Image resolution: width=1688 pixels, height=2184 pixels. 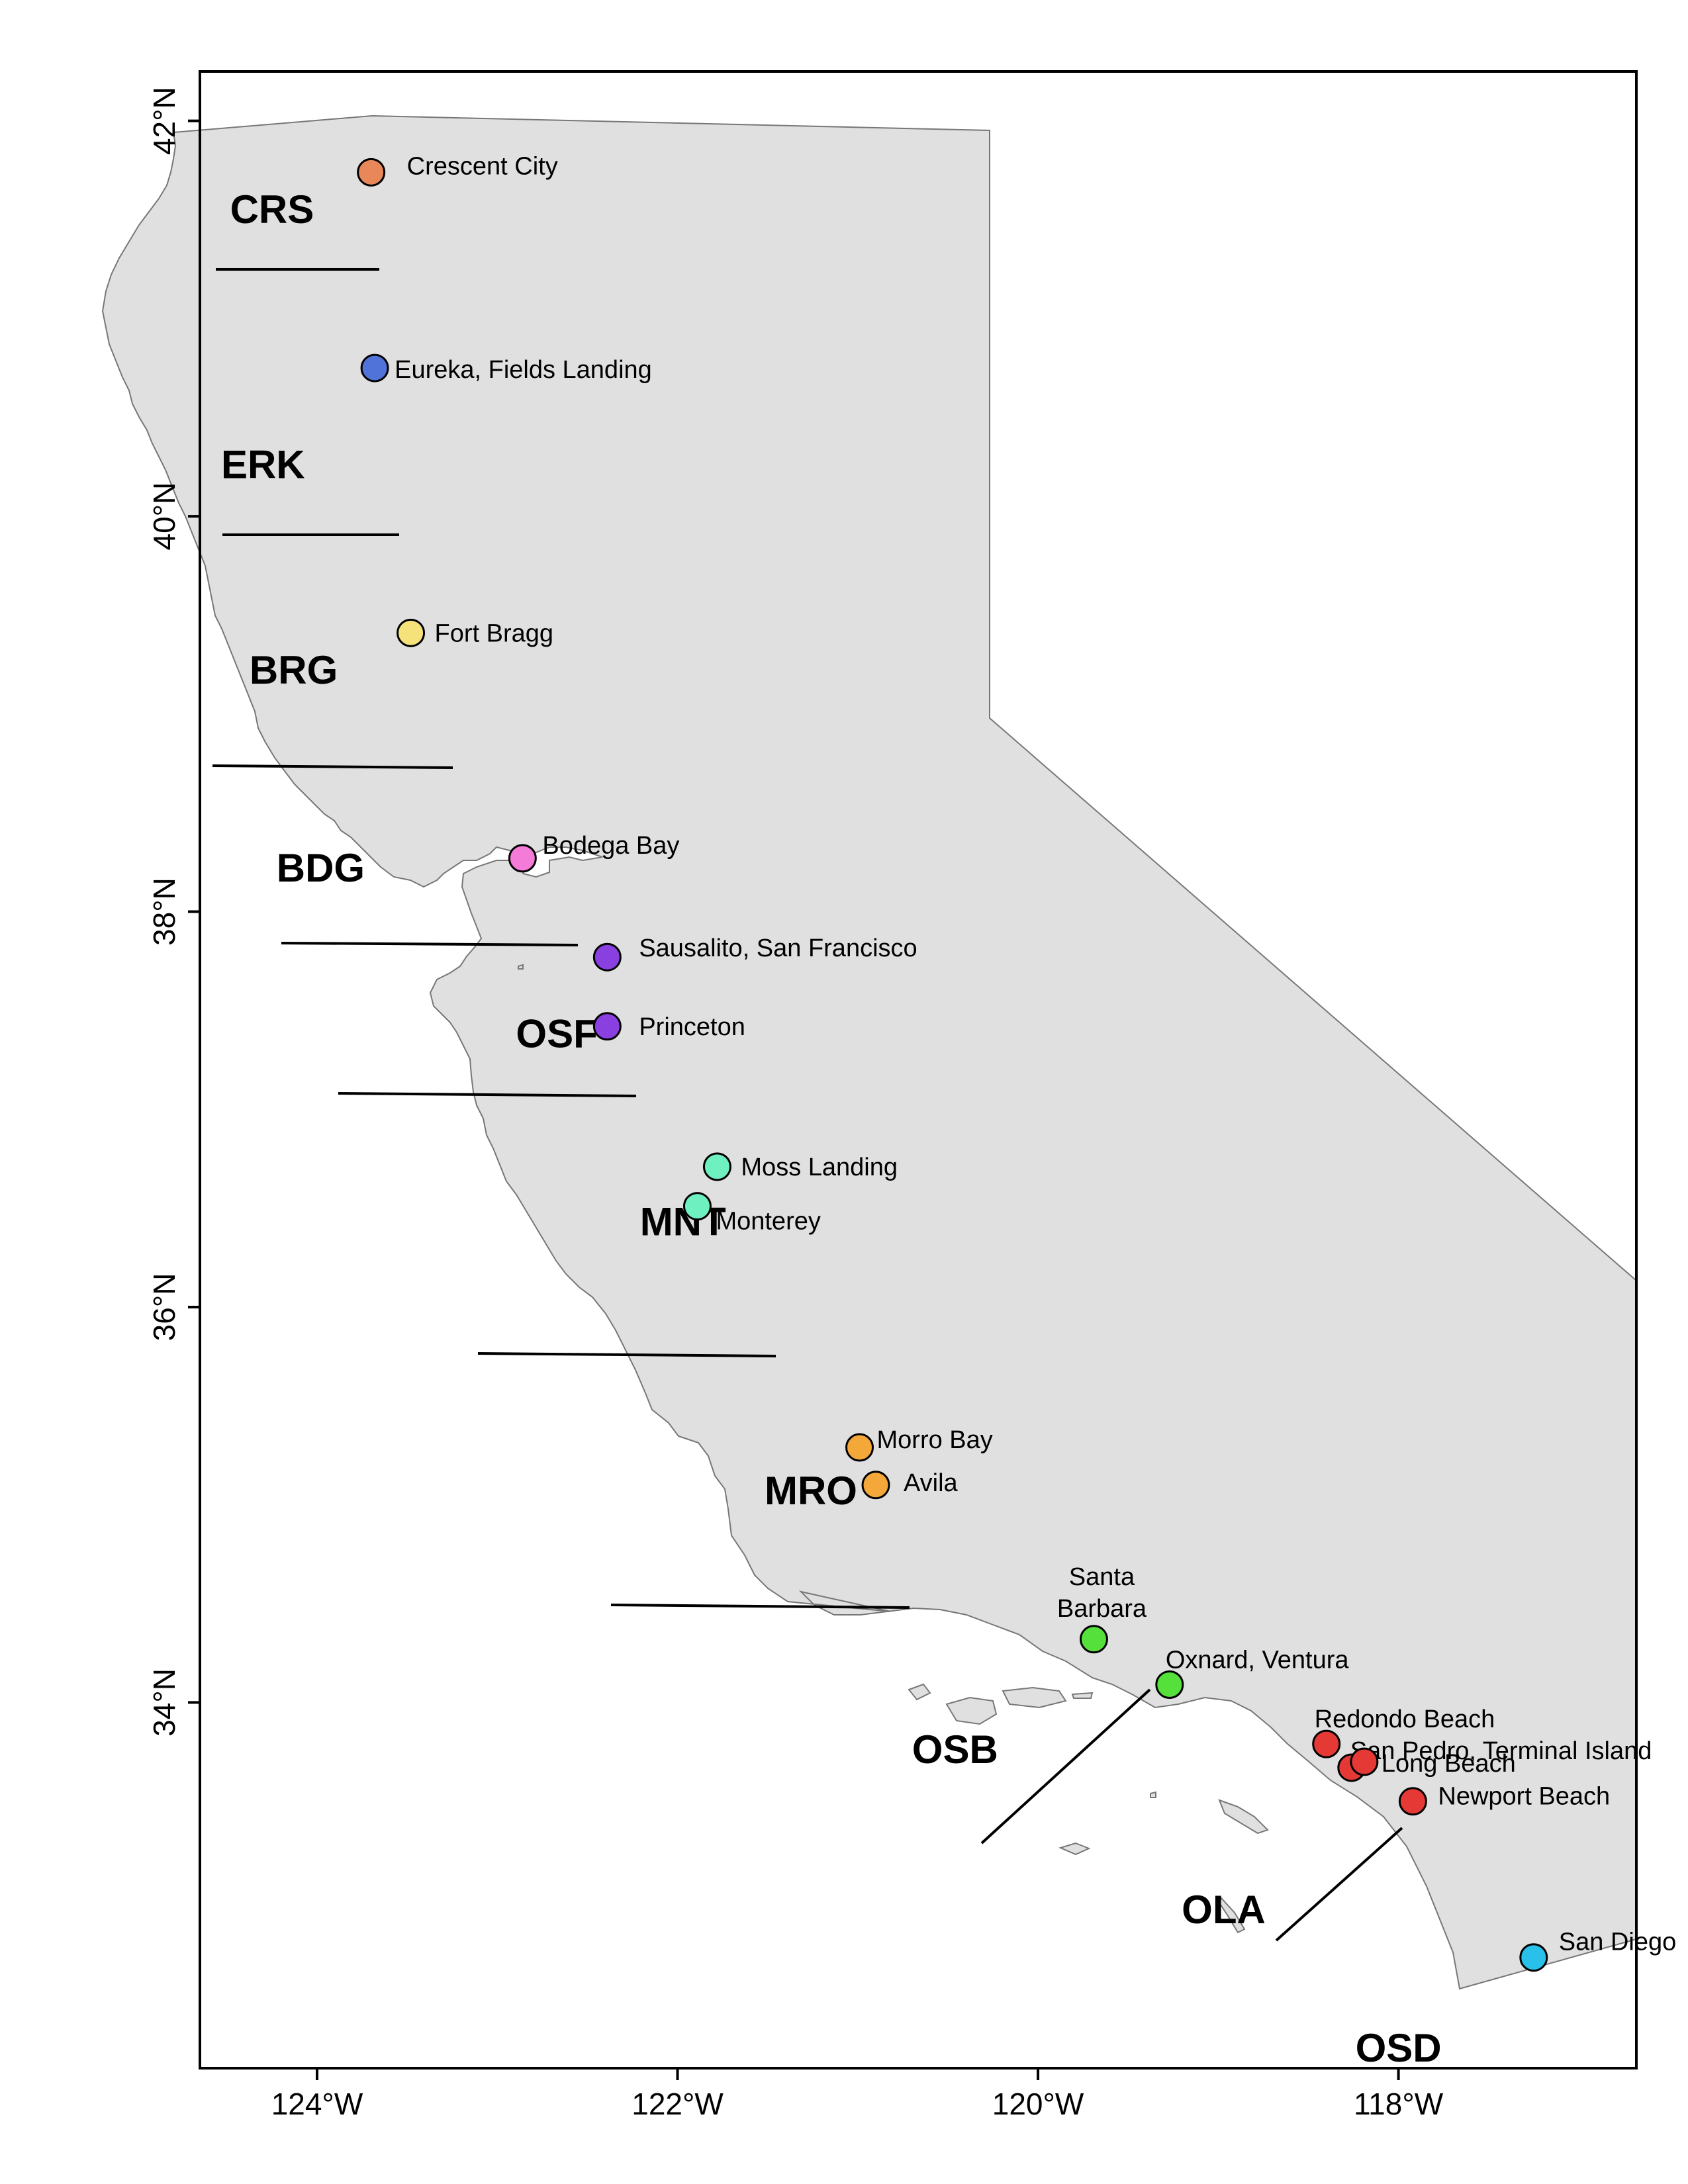 I want to click on boundary-ola-osd, so click(x=1339, y=1885).